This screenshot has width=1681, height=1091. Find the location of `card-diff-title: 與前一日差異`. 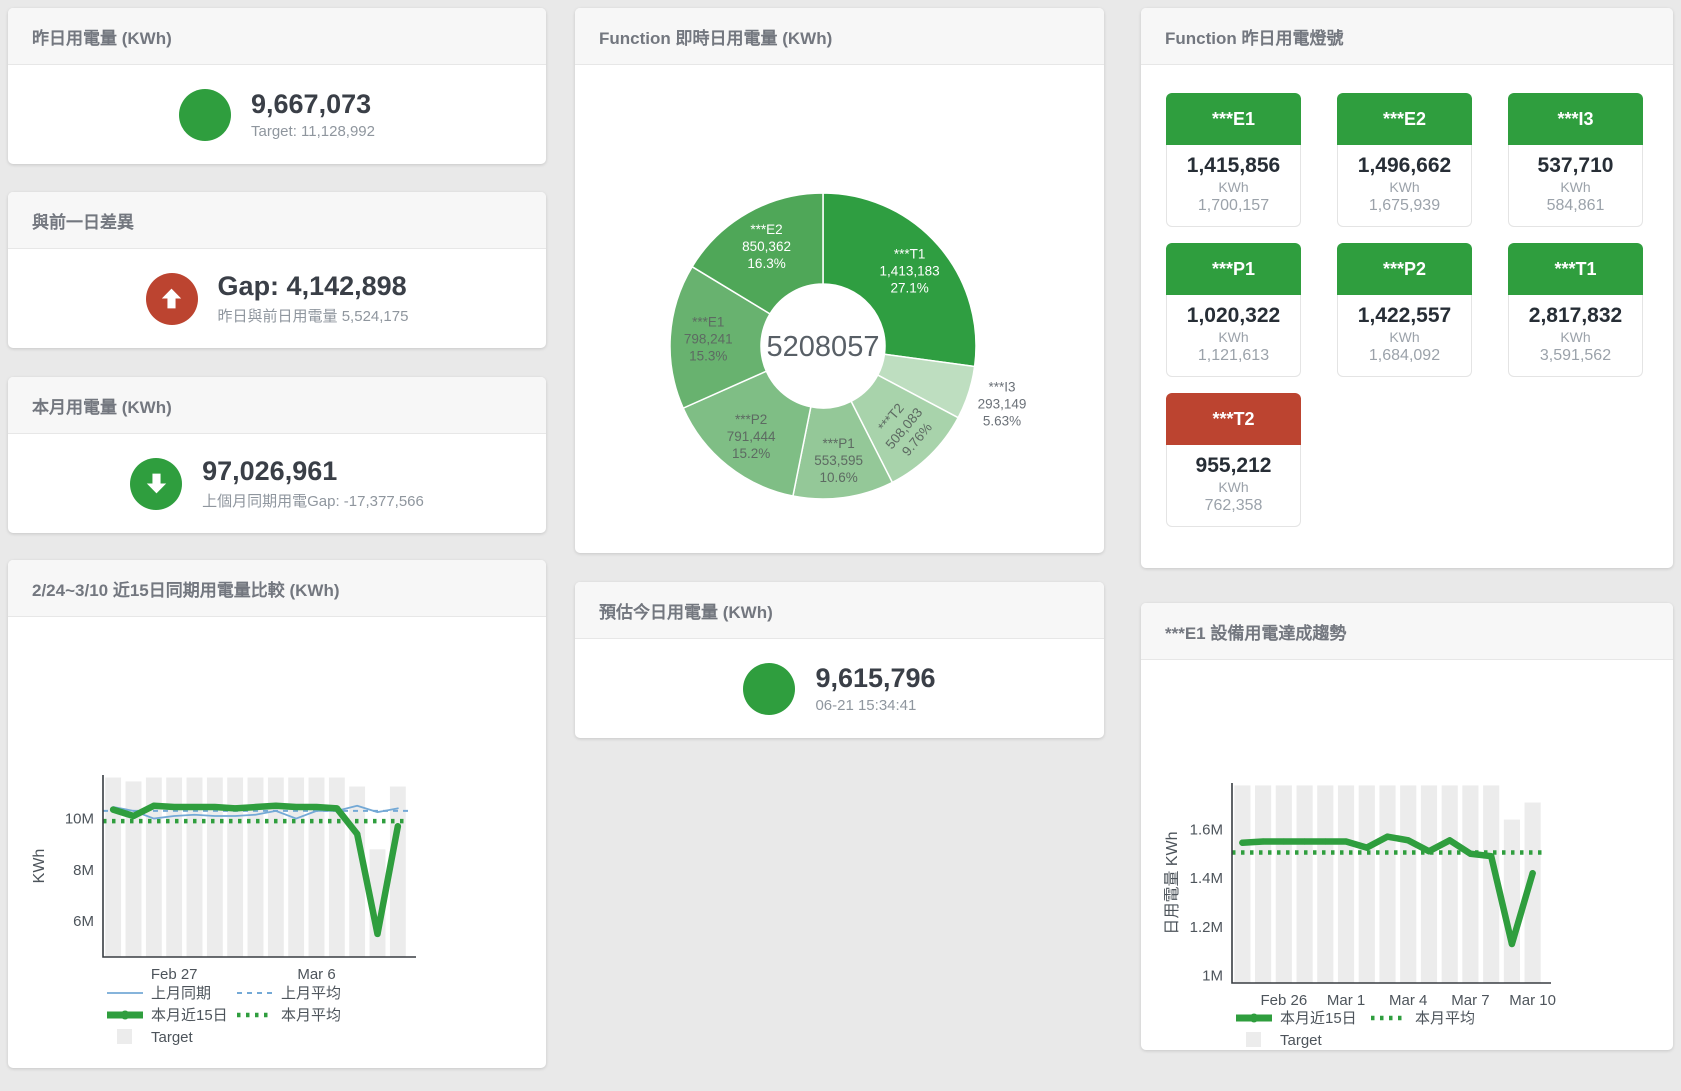

card-diff-title: 與前一日差異 is located at coordinates (277, 220).